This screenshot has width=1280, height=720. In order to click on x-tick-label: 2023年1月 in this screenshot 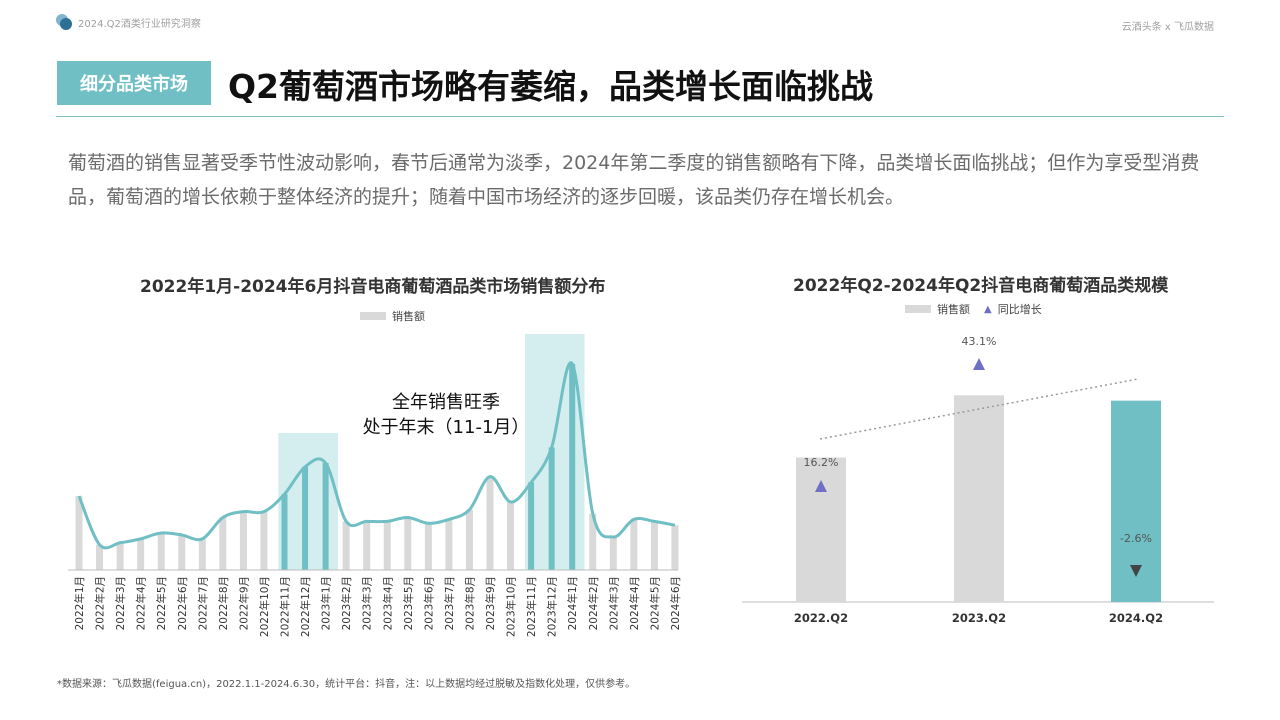, I will do `click(326, 603)`.